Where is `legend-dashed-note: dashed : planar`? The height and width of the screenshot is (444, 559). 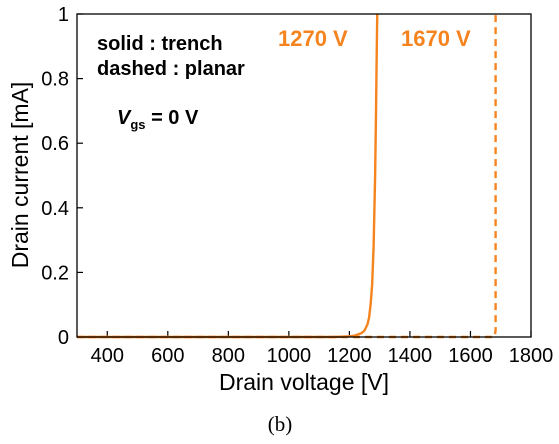
legend-dashed-note: dashed : planar is located at coordinates (171, 69).